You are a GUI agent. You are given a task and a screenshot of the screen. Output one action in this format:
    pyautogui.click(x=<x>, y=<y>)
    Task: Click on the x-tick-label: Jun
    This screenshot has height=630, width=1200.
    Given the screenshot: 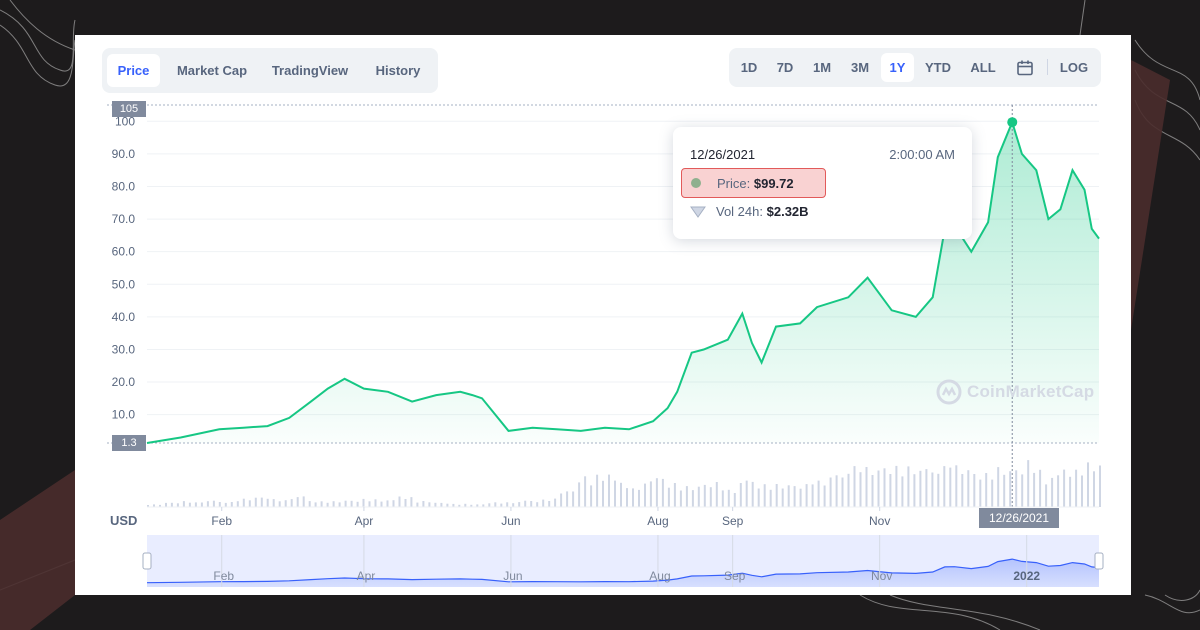 What is the action you would take?
    pyautogui.click(x=510, y=521)
    